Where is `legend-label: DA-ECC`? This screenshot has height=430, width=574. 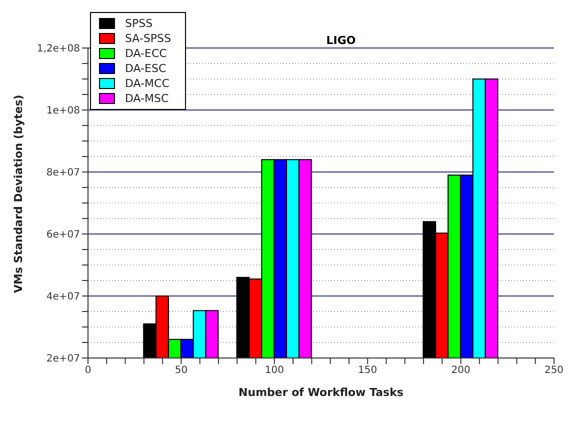 legend-label: DA-ECC is located at coordinates (146, 53).